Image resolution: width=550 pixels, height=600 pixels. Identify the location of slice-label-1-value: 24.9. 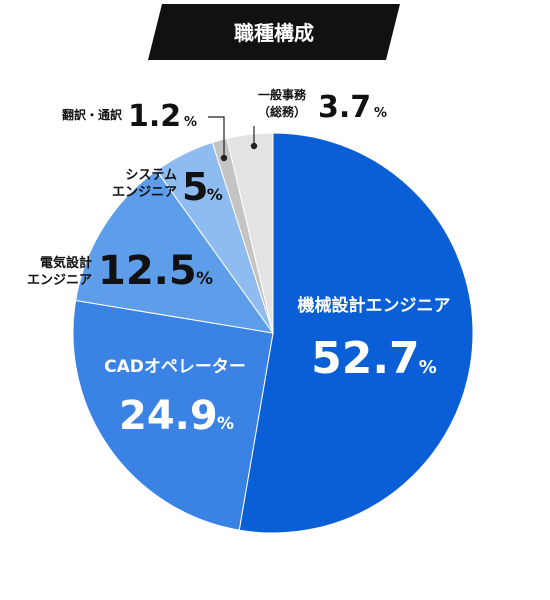
(168, 416).